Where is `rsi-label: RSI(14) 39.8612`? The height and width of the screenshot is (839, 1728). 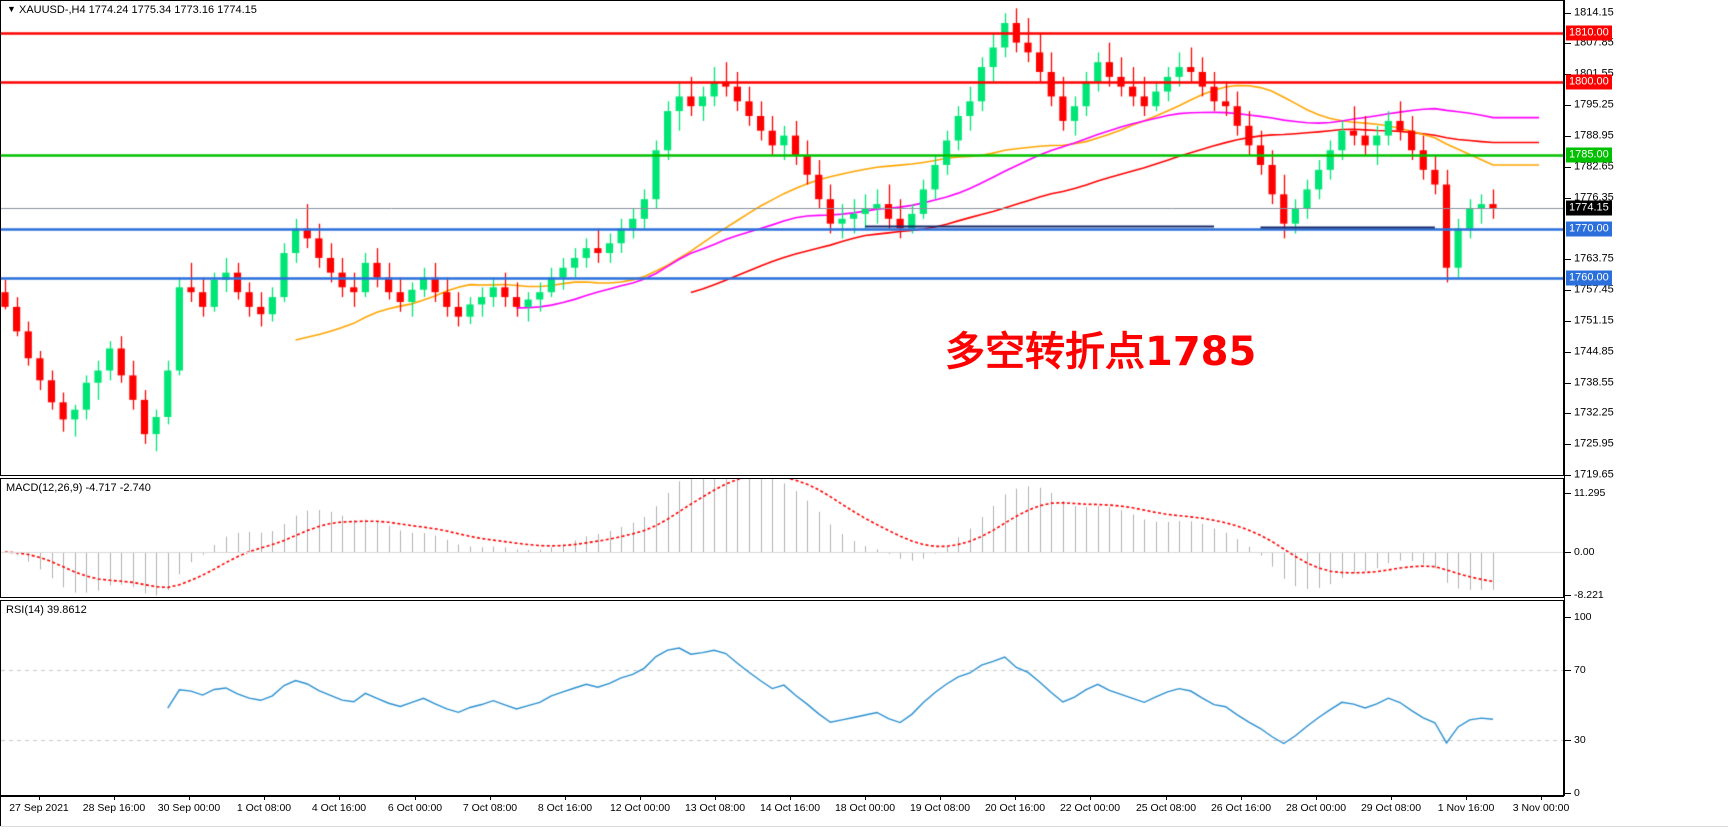
rsi-label: RSI(14) 39.8612 is located at coordinates (46, 610).